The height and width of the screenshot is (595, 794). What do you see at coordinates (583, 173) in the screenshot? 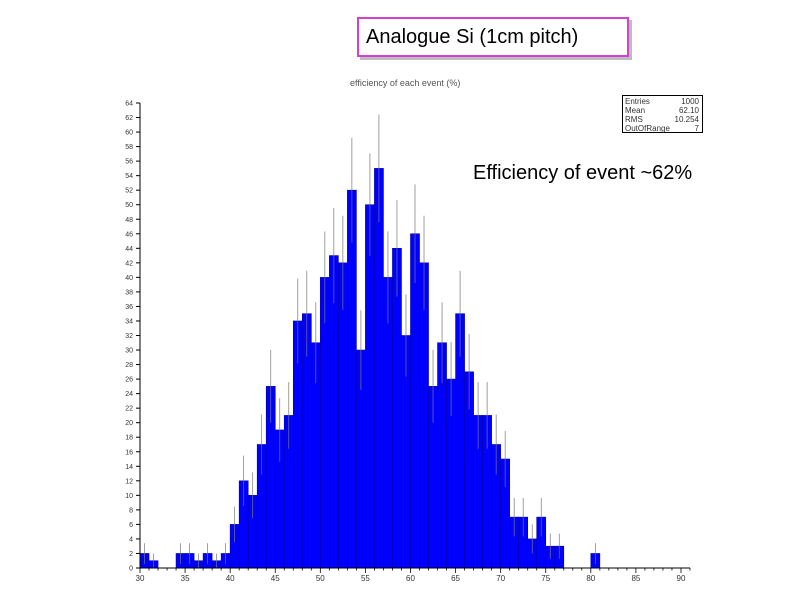
I see `efficiency-annotation: Efficiency of event ~62%` at bounding box center [583, 173].